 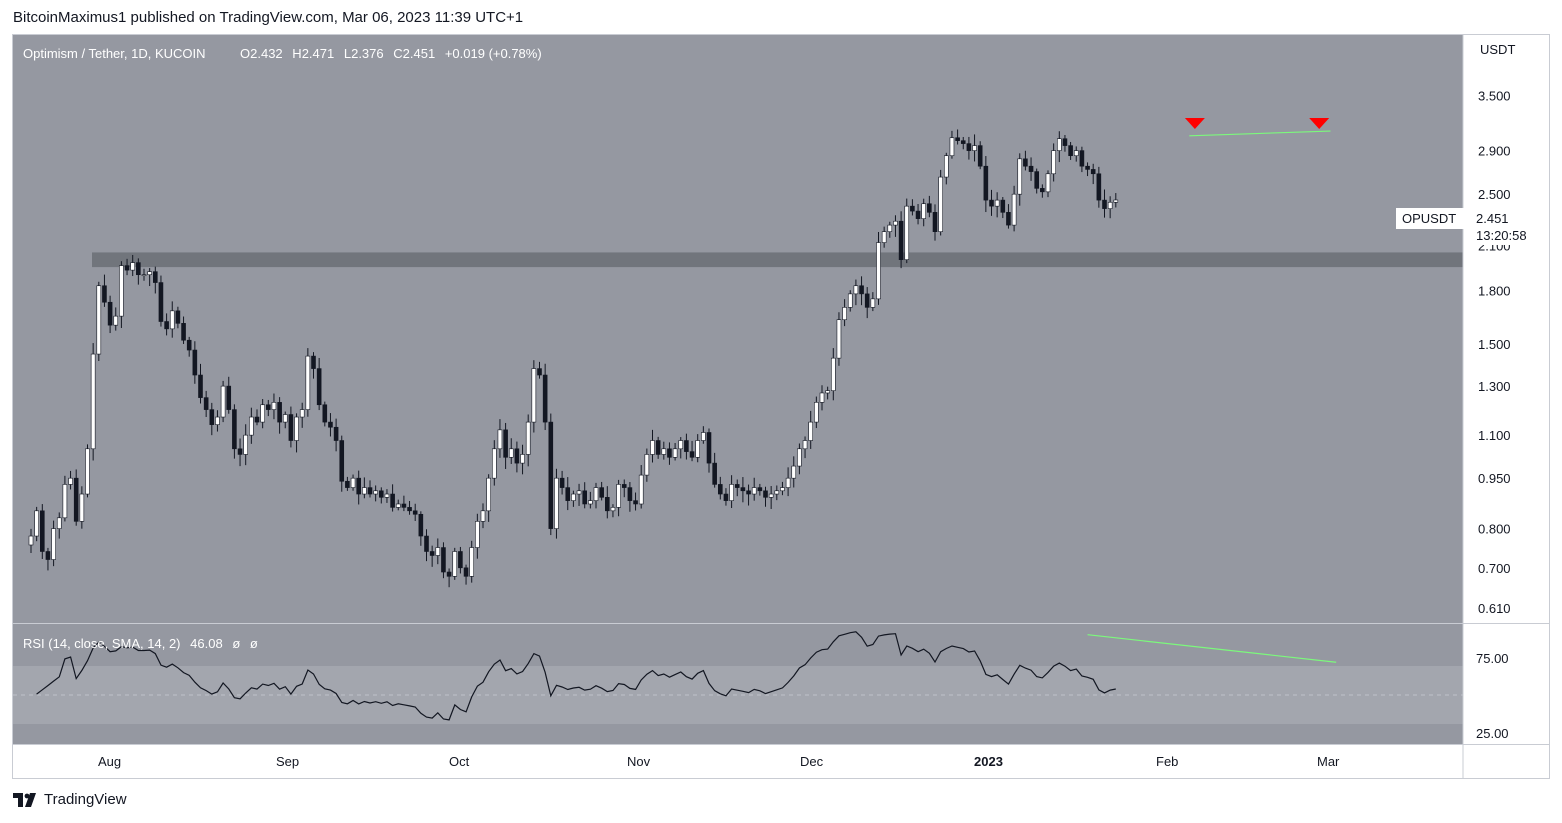 I want to click on time-label-feb: Feb, so click(x=1167, y=761).